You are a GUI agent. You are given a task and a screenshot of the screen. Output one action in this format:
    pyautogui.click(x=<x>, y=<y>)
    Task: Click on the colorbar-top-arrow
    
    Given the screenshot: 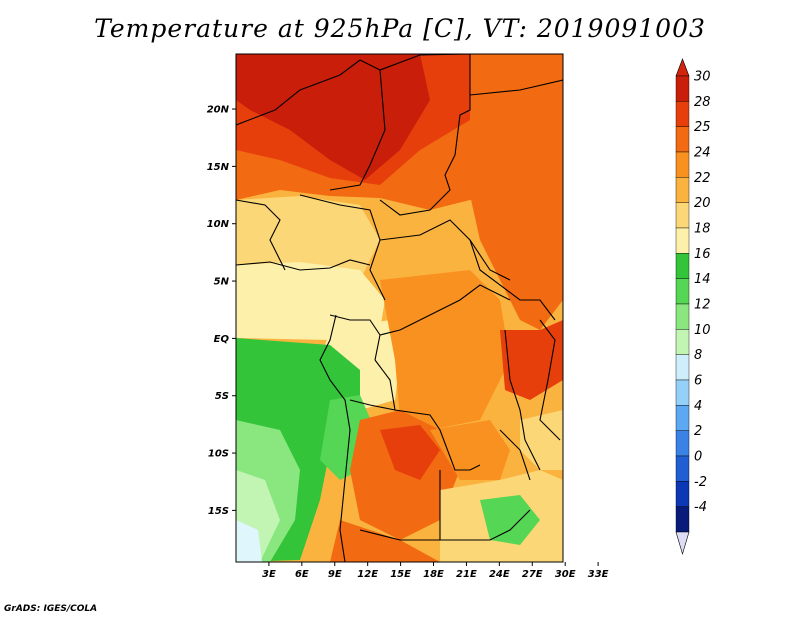 What is the action you would take?
    pyautogui.click(x=682, y=67)
    